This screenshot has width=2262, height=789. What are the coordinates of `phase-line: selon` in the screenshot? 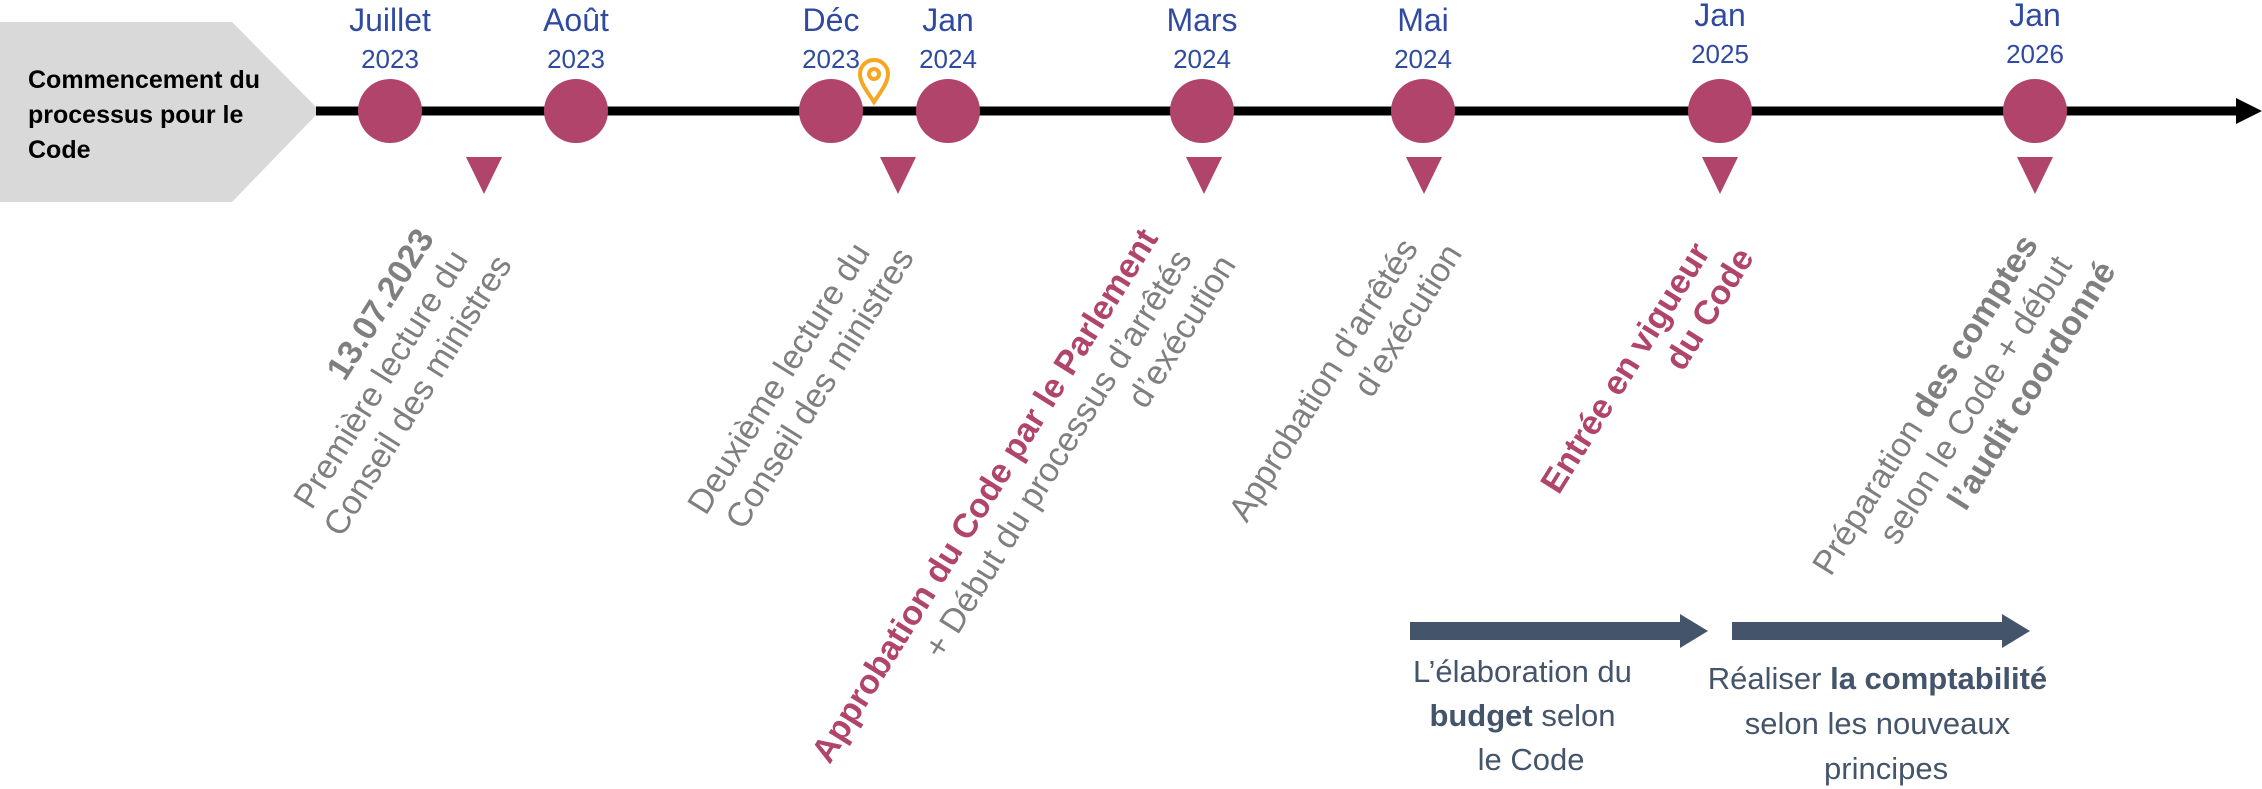 It's located at (1574, 715).